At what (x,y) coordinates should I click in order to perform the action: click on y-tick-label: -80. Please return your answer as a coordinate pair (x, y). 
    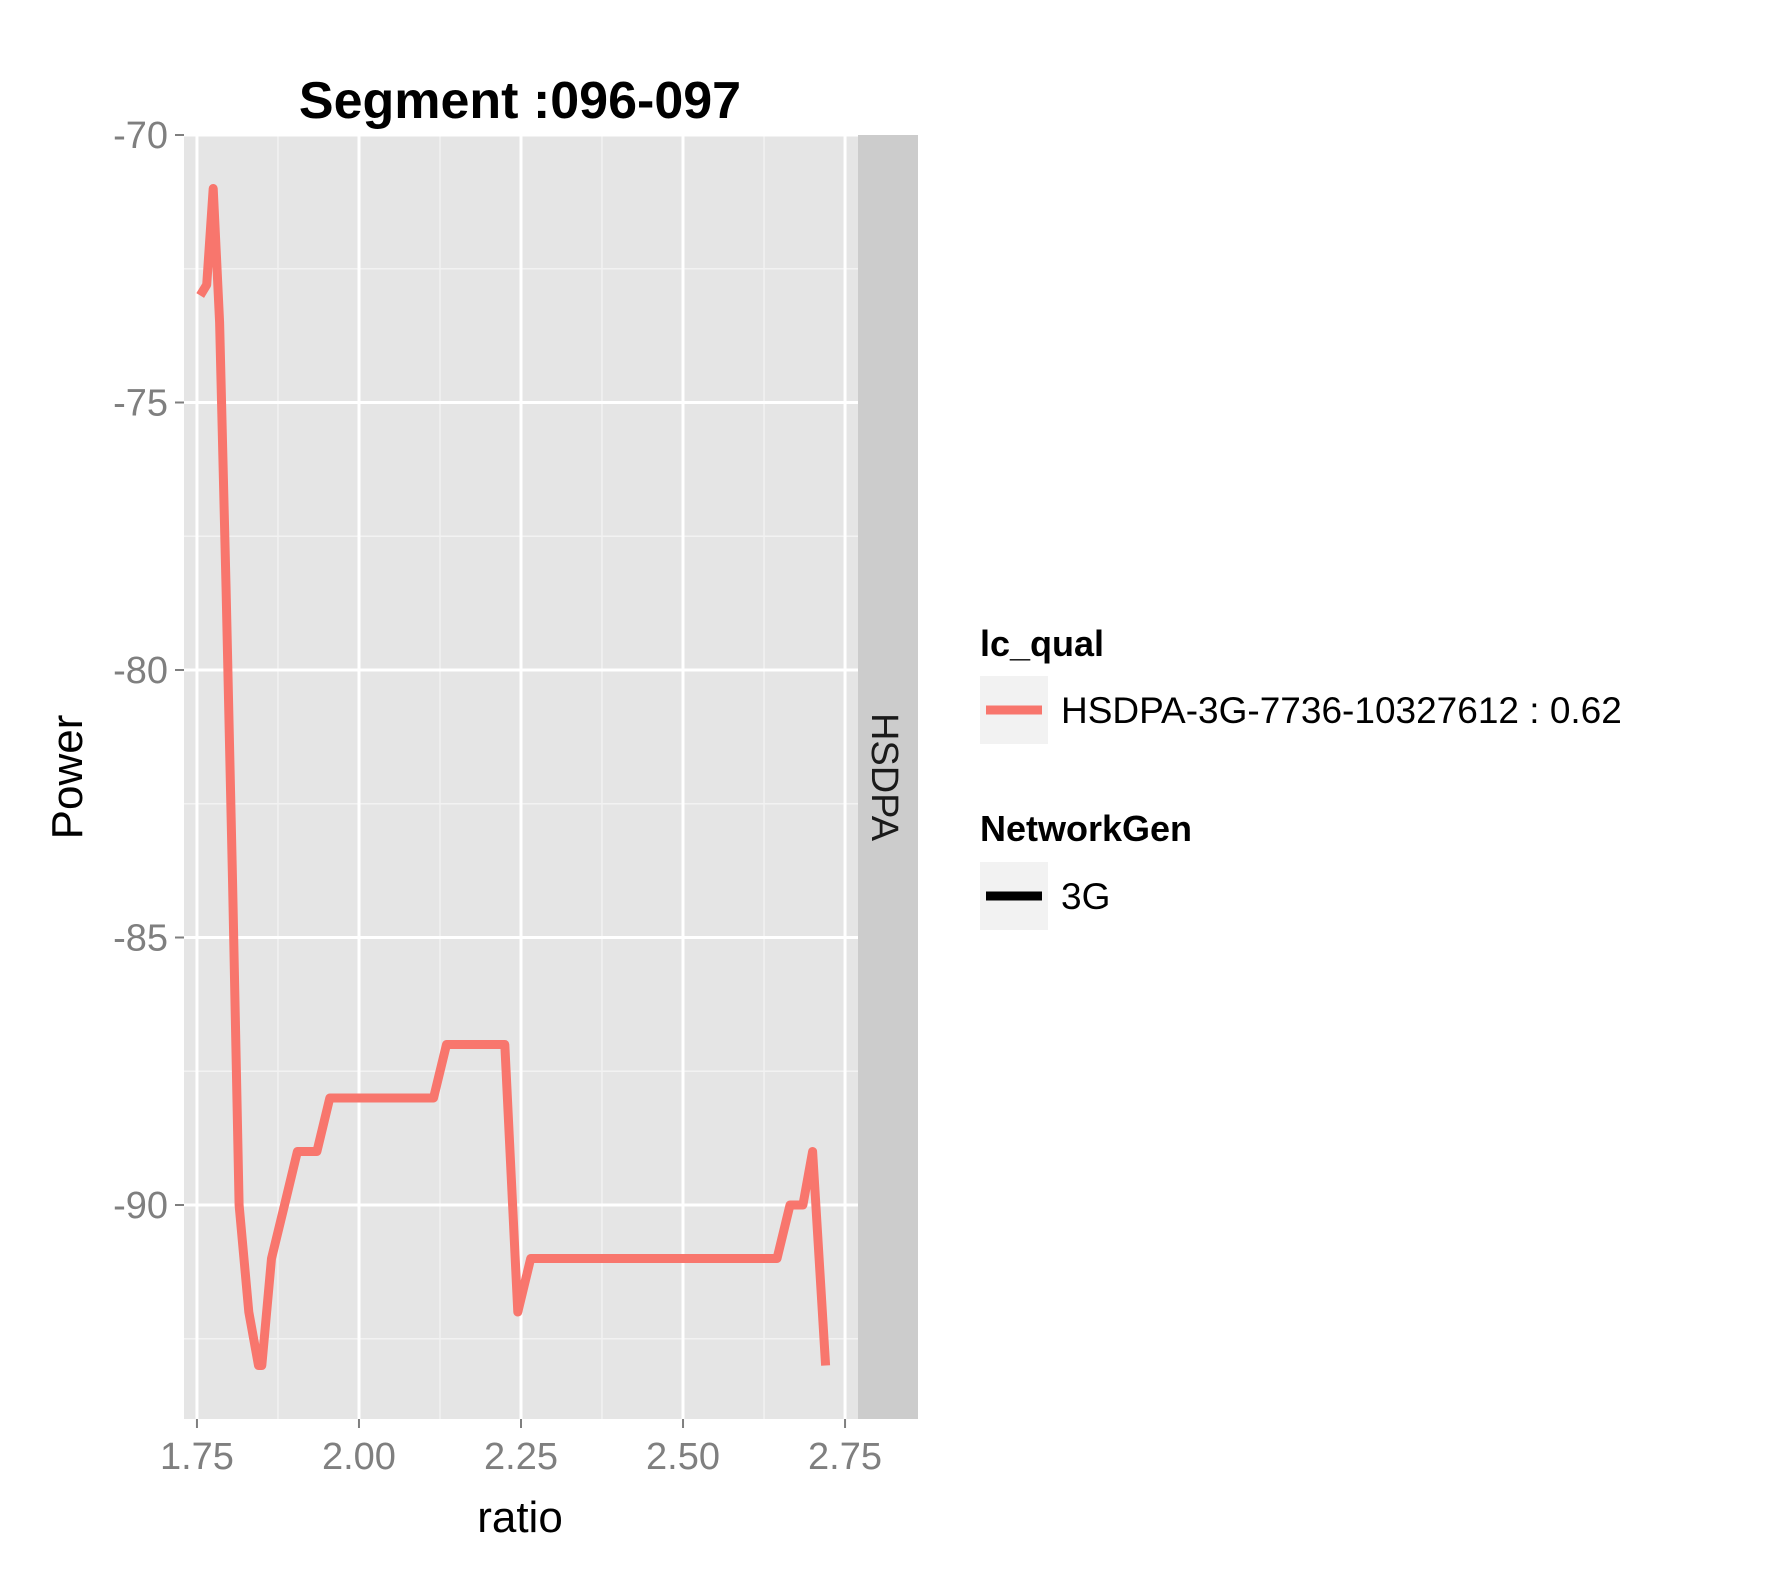
    Looking at the image, I should click on (140, 671).